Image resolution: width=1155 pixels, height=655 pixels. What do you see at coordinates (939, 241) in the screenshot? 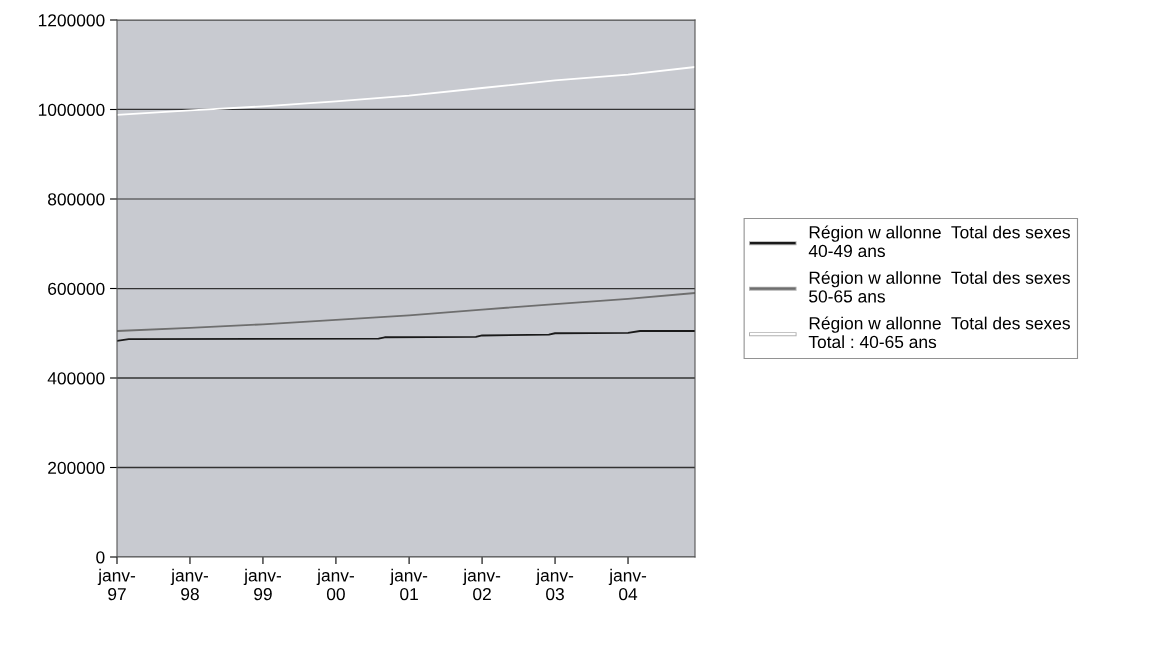
I see `legend-label: Région w allonne Total des sexes 40-49 ans` at bounding box center [939, 241].